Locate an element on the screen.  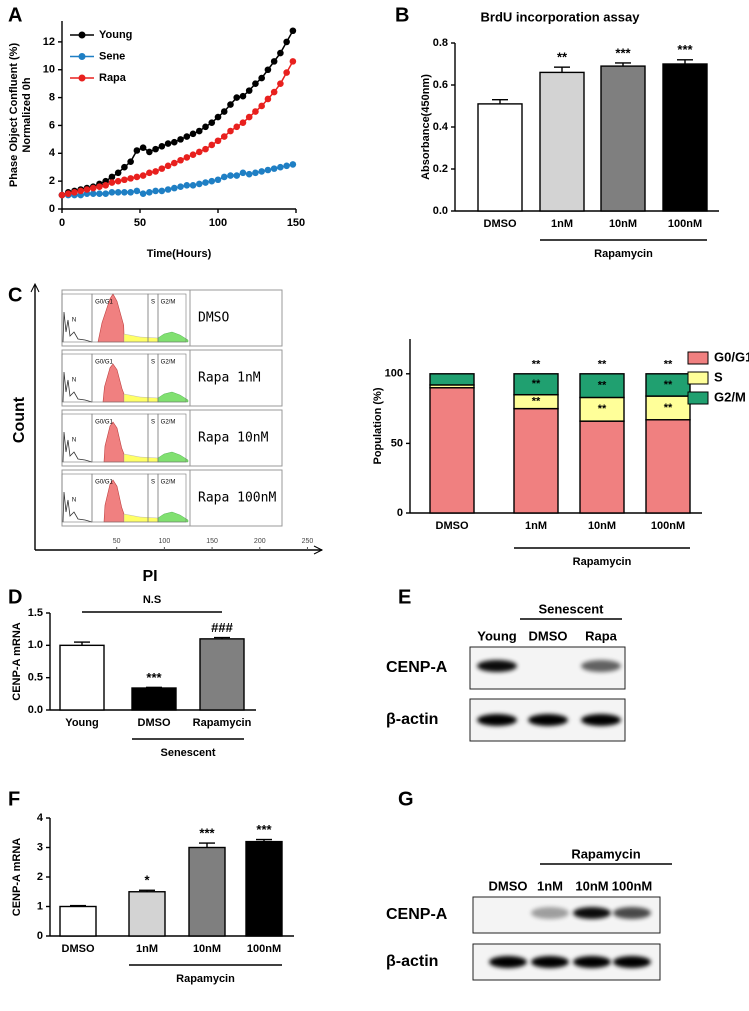
gate is located at coordinates (172, 438).